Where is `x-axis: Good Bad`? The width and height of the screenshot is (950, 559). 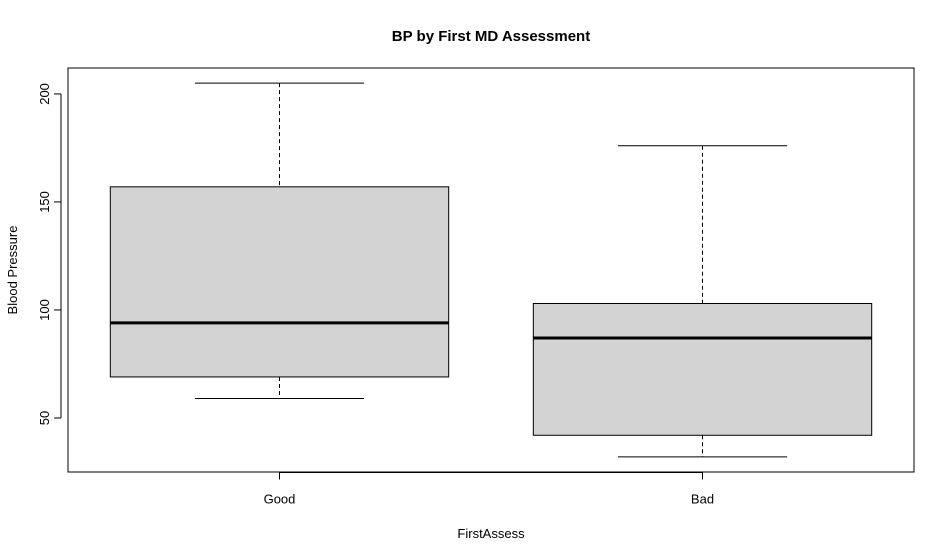
x-axis: Good Bad is located at coordinates (489, 489).